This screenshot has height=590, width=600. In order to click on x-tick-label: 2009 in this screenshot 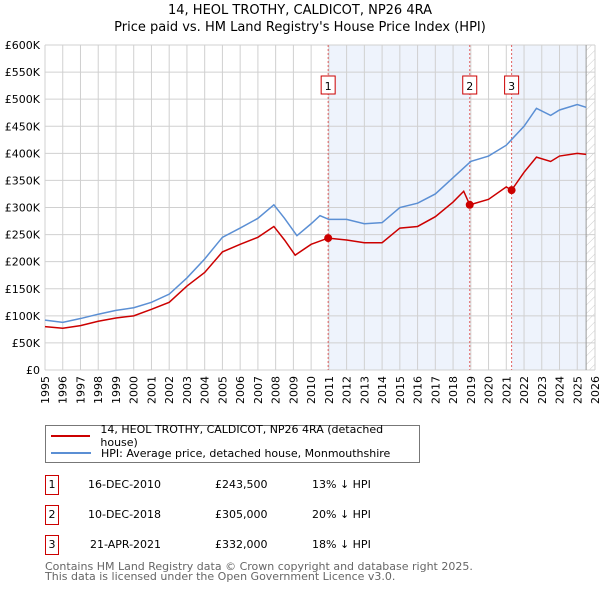, I will do `click(293, 390)`.